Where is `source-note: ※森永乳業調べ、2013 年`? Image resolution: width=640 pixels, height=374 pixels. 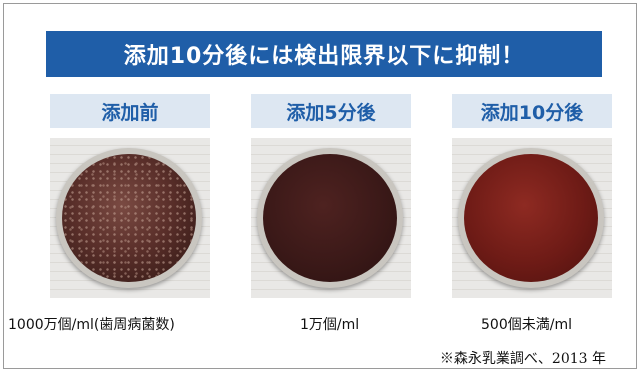
source-note: ※森永乳業調べ、2013 年 is located at coordinates (522, 359).